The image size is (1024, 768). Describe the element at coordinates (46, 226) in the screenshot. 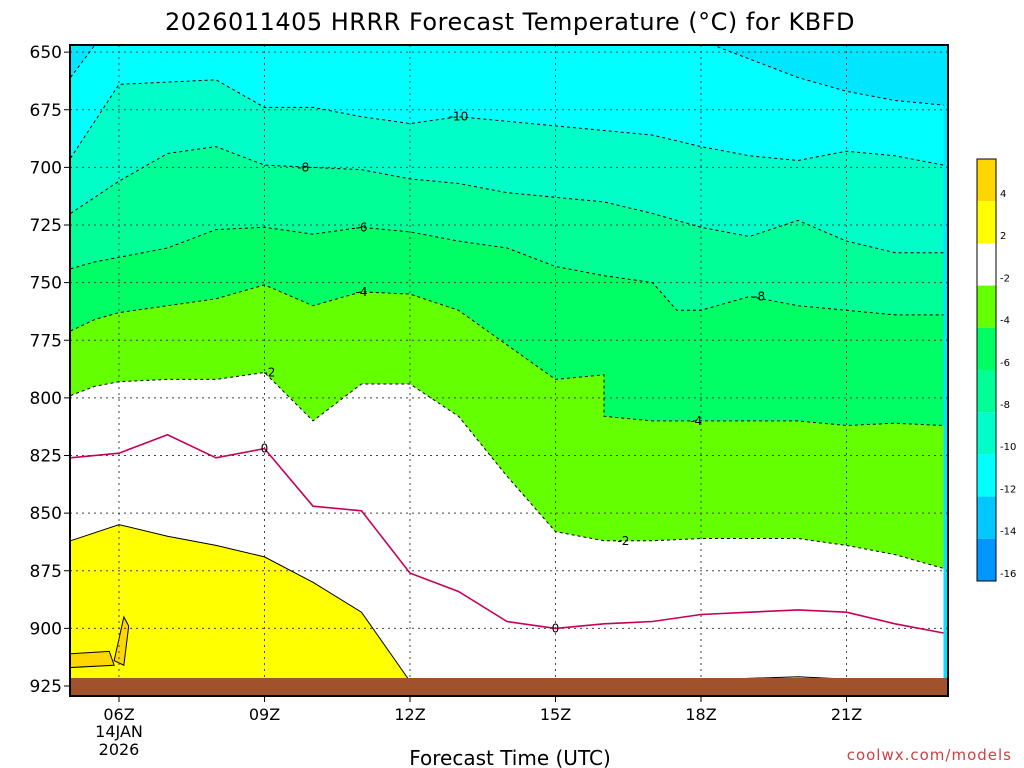

I see `y-tick-label: 725` at that location.